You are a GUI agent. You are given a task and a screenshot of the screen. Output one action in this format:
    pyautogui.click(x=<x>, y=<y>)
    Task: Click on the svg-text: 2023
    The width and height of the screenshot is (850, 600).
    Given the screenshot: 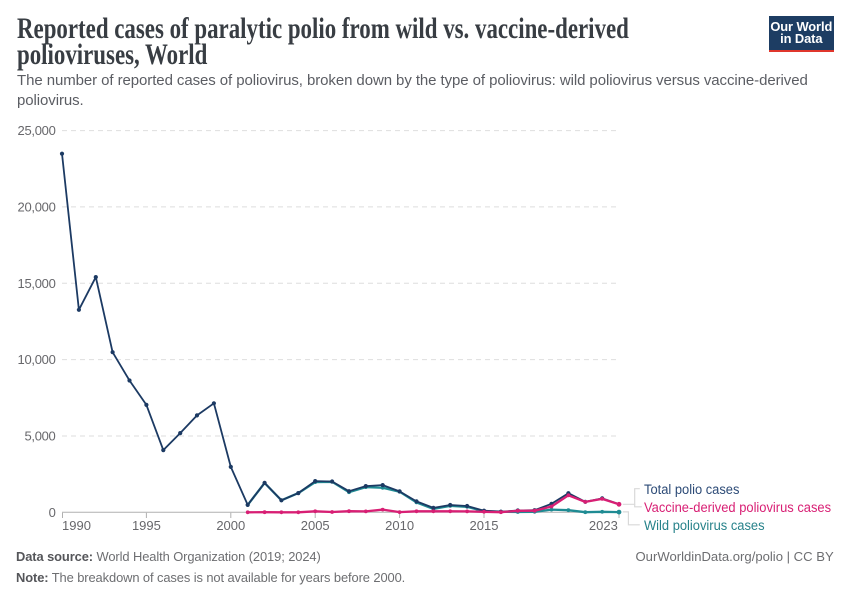 What is the action you would take?
    pyautogui.click(x=603, y=525)
    